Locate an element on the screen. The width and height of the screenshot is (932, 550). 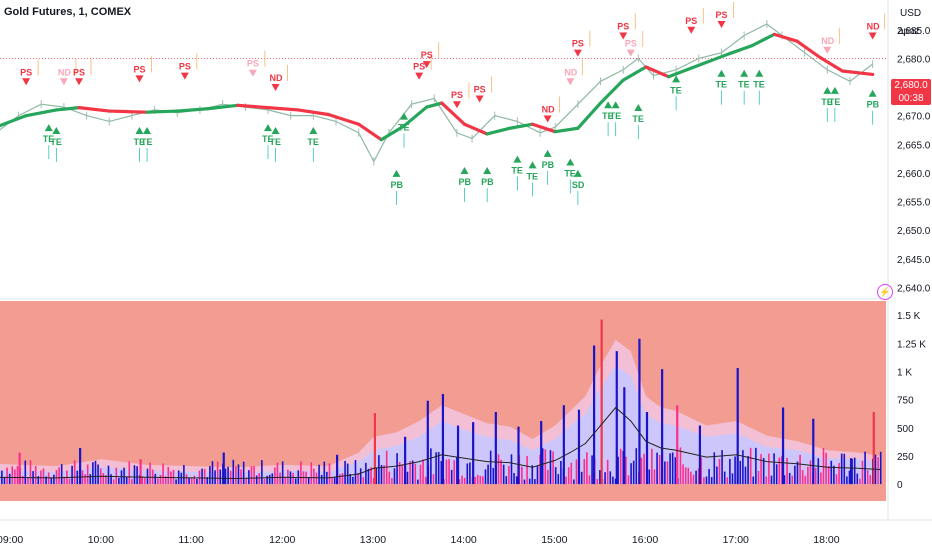
volume-tick-label: 1.5 K is located at coordinates (909, 316).